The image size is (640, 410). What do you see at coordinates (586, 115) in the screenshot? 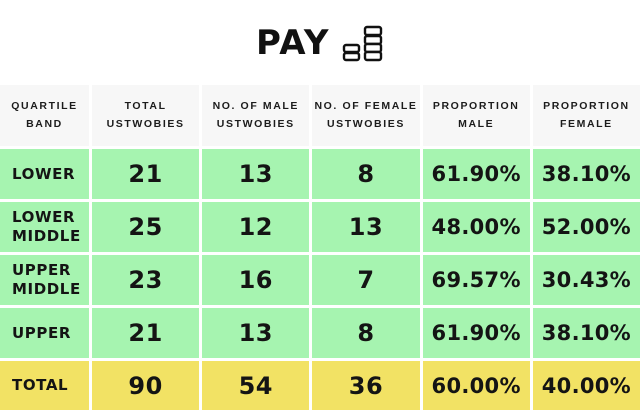
I see `header-cell-proportion-female: PROPORTION FEMALE` at bounding box center [586, 115].